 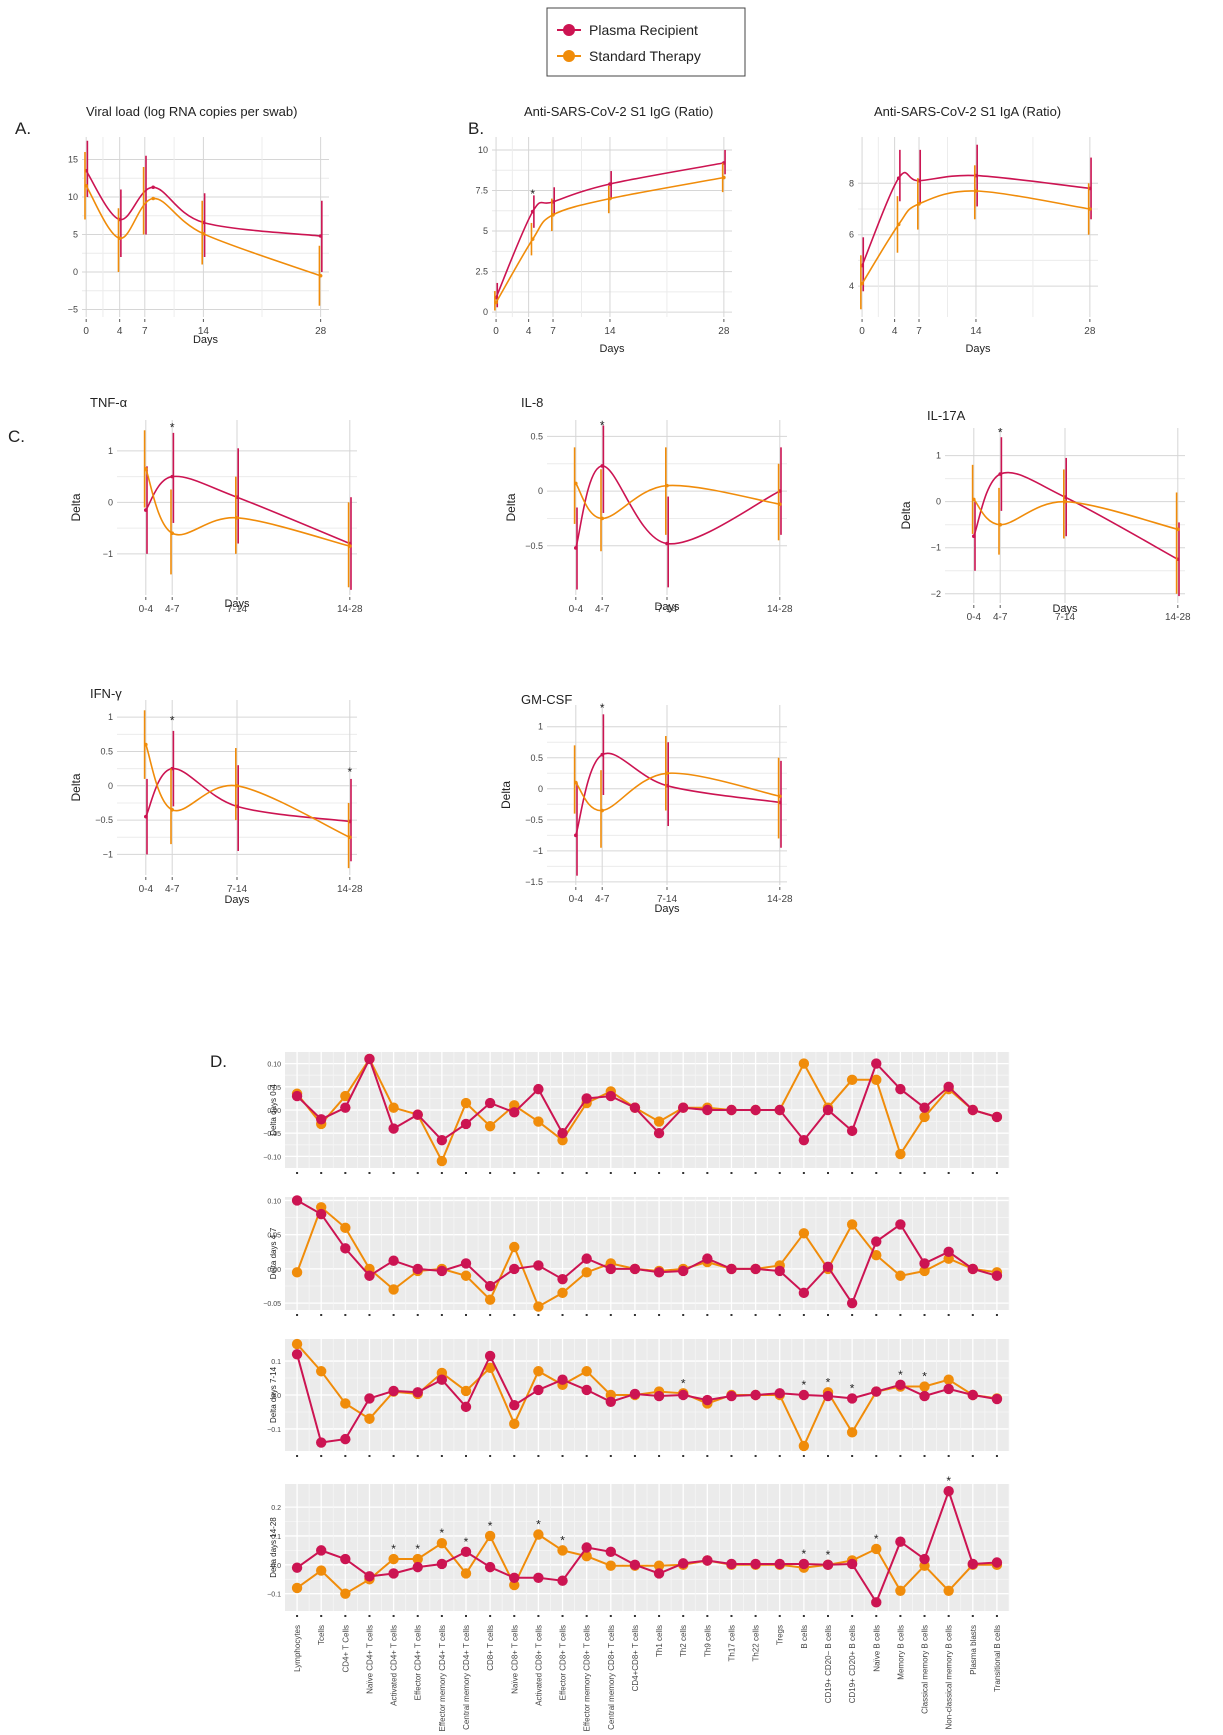 What do you see at coordinates (636, 1255) in the screenshot?
I see `cell-panel-2: −0.05 0.00 0.05 0.10 Delta days 4-7` at bounding box center [636, 1255].